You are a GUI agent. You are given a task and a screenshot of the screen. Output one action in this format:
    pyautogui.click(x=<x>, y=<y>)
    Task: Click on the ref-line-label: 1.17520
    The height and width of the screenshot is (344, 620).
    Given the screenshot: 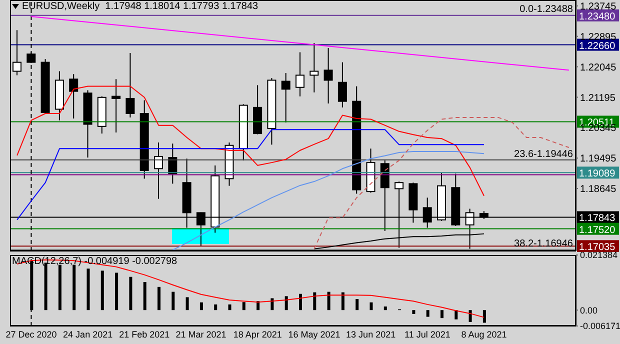 What is the action you would take?
    pyautogui.click(x=597, y=230)
    